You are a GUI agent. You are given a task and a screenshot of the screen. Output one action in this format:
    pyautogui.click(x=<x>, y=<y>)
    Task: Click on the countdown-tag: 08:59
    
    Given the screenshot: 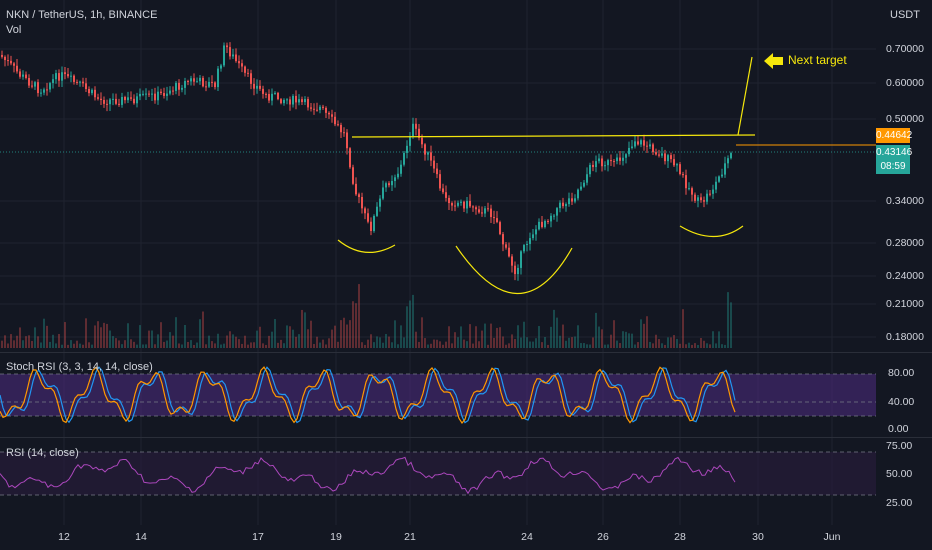 What is the action you would take?
    pyautogui.click(x=893, y=166)
    